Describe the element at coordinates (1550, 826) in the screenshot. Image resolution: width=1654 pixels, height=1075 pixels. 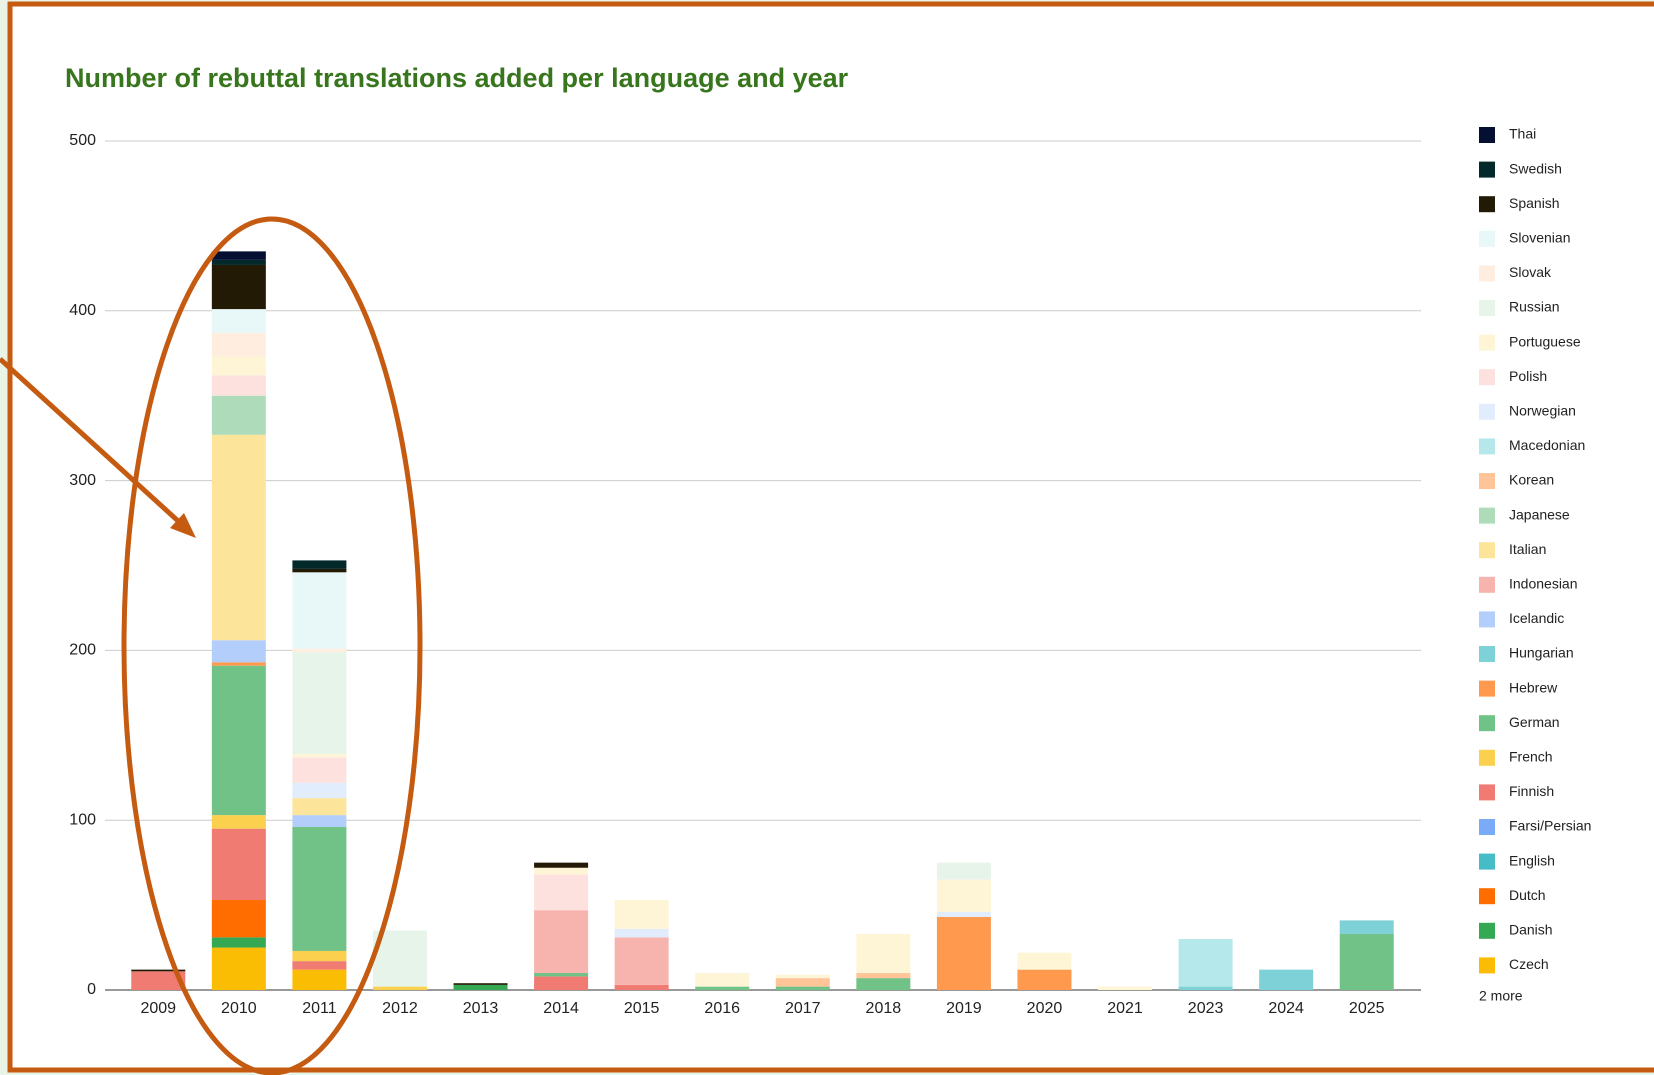
I see `legend-label: Farsi/Persian` at that location.